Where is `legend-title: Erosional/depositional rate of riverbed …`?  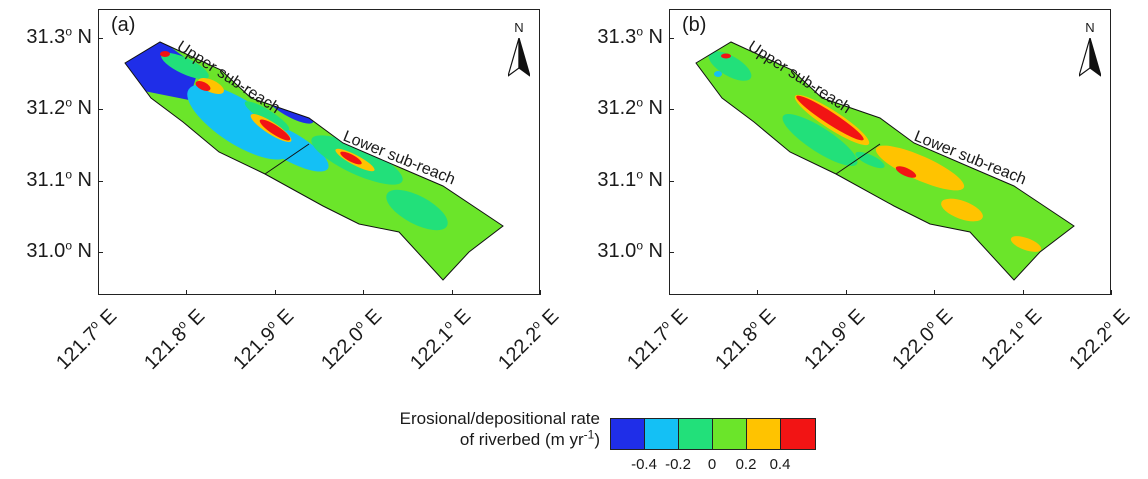 legend-title: Erosional/depositional rate of riverbed … is located at coordinates (455, 429).